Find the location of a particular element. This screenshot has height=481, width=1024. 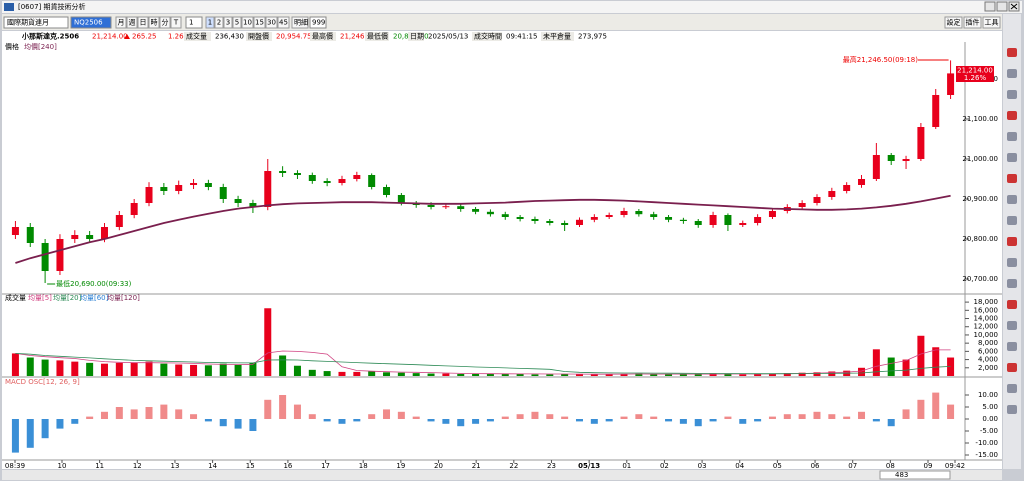

x-tick-label: 06 is located at coordinates (815, 466).